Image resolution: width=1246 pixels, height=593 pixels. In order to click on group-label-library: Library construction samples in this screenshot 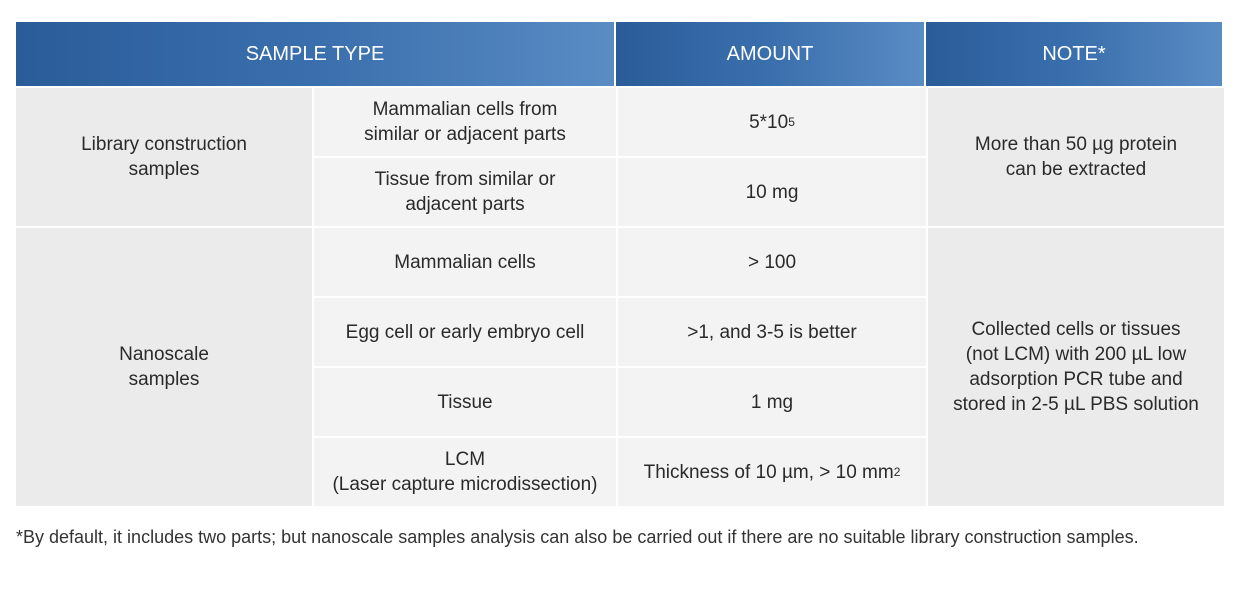, I will do `click(164, 157)`.